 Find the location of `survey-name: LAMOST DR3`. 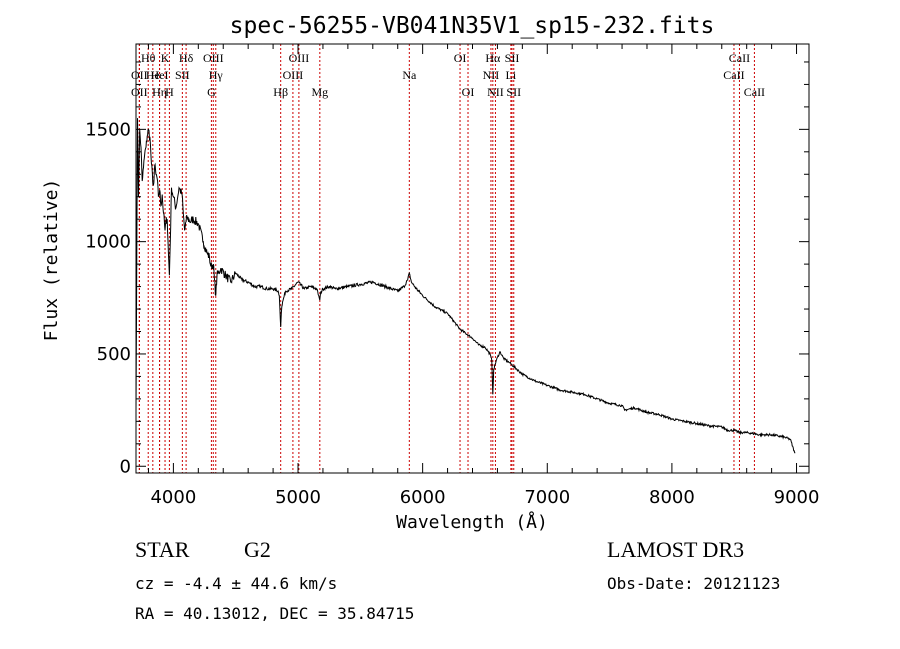

survey-name: LAMOST DR3 is located at coordinates (676, 549).